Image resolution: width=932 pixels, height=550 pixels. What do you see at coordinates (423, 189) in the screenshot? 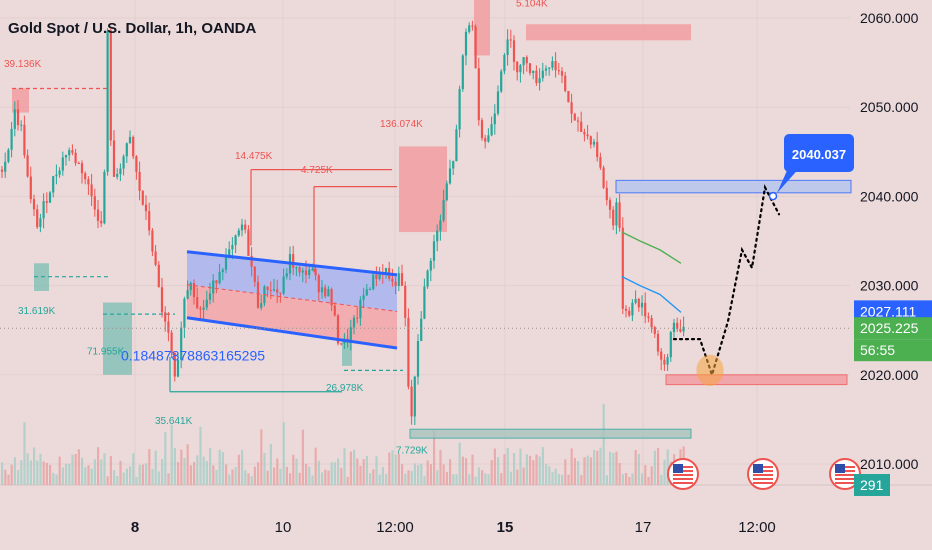
I see `zone-supply` at bounding box center [423, 189].